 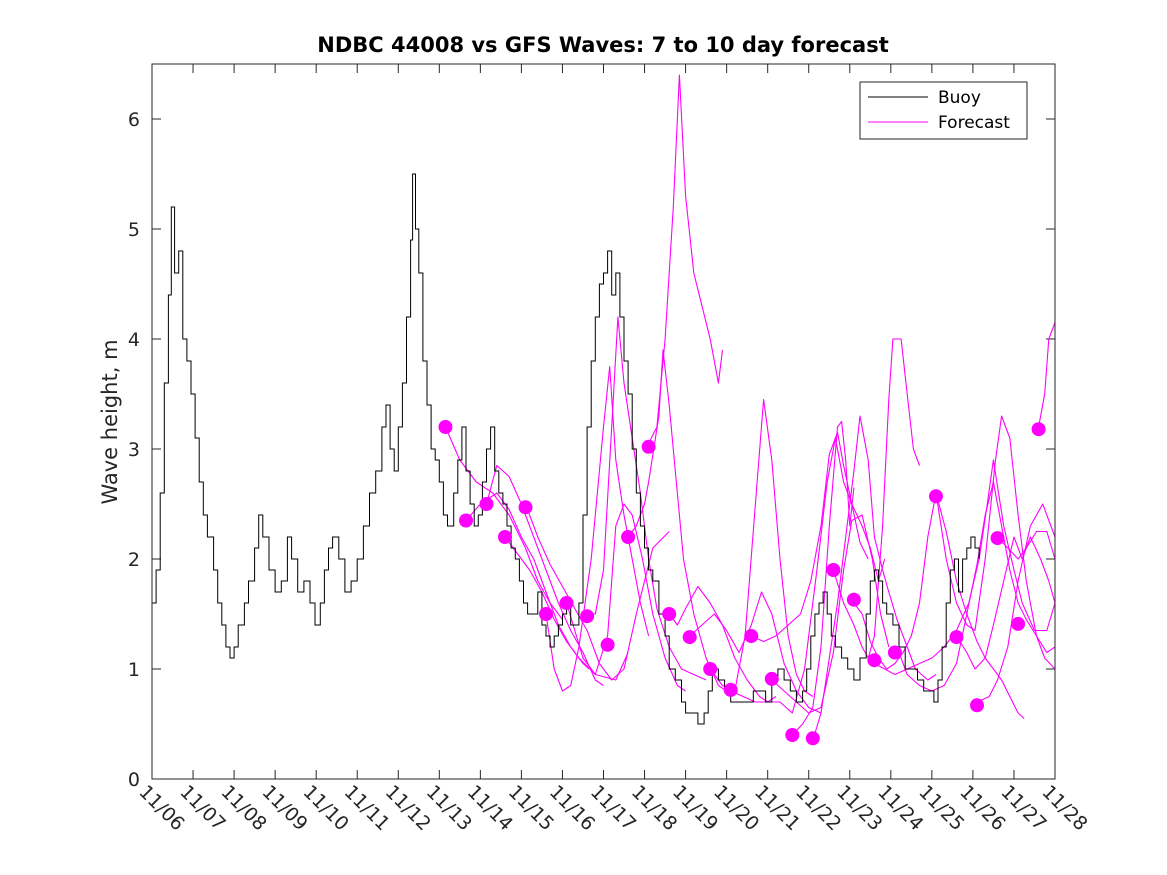 I want to click on x-tick-label: 11/25, so click(x=941, y=808).